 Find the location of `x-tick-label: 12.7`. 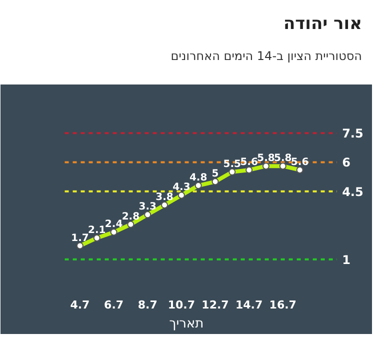

x-tick-label: 12.7 is located at coordinates (215, 305).